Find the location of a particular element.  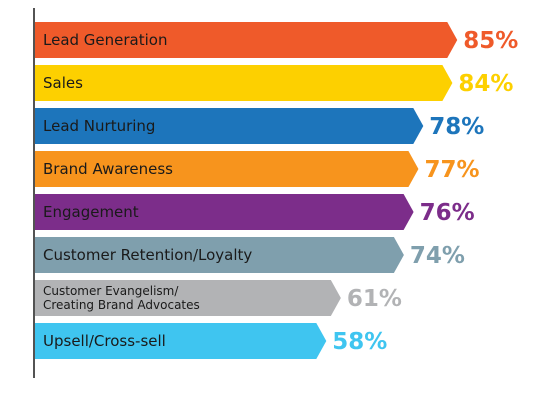

category-label: Brand Awareness is located at coordinates (108, 169).